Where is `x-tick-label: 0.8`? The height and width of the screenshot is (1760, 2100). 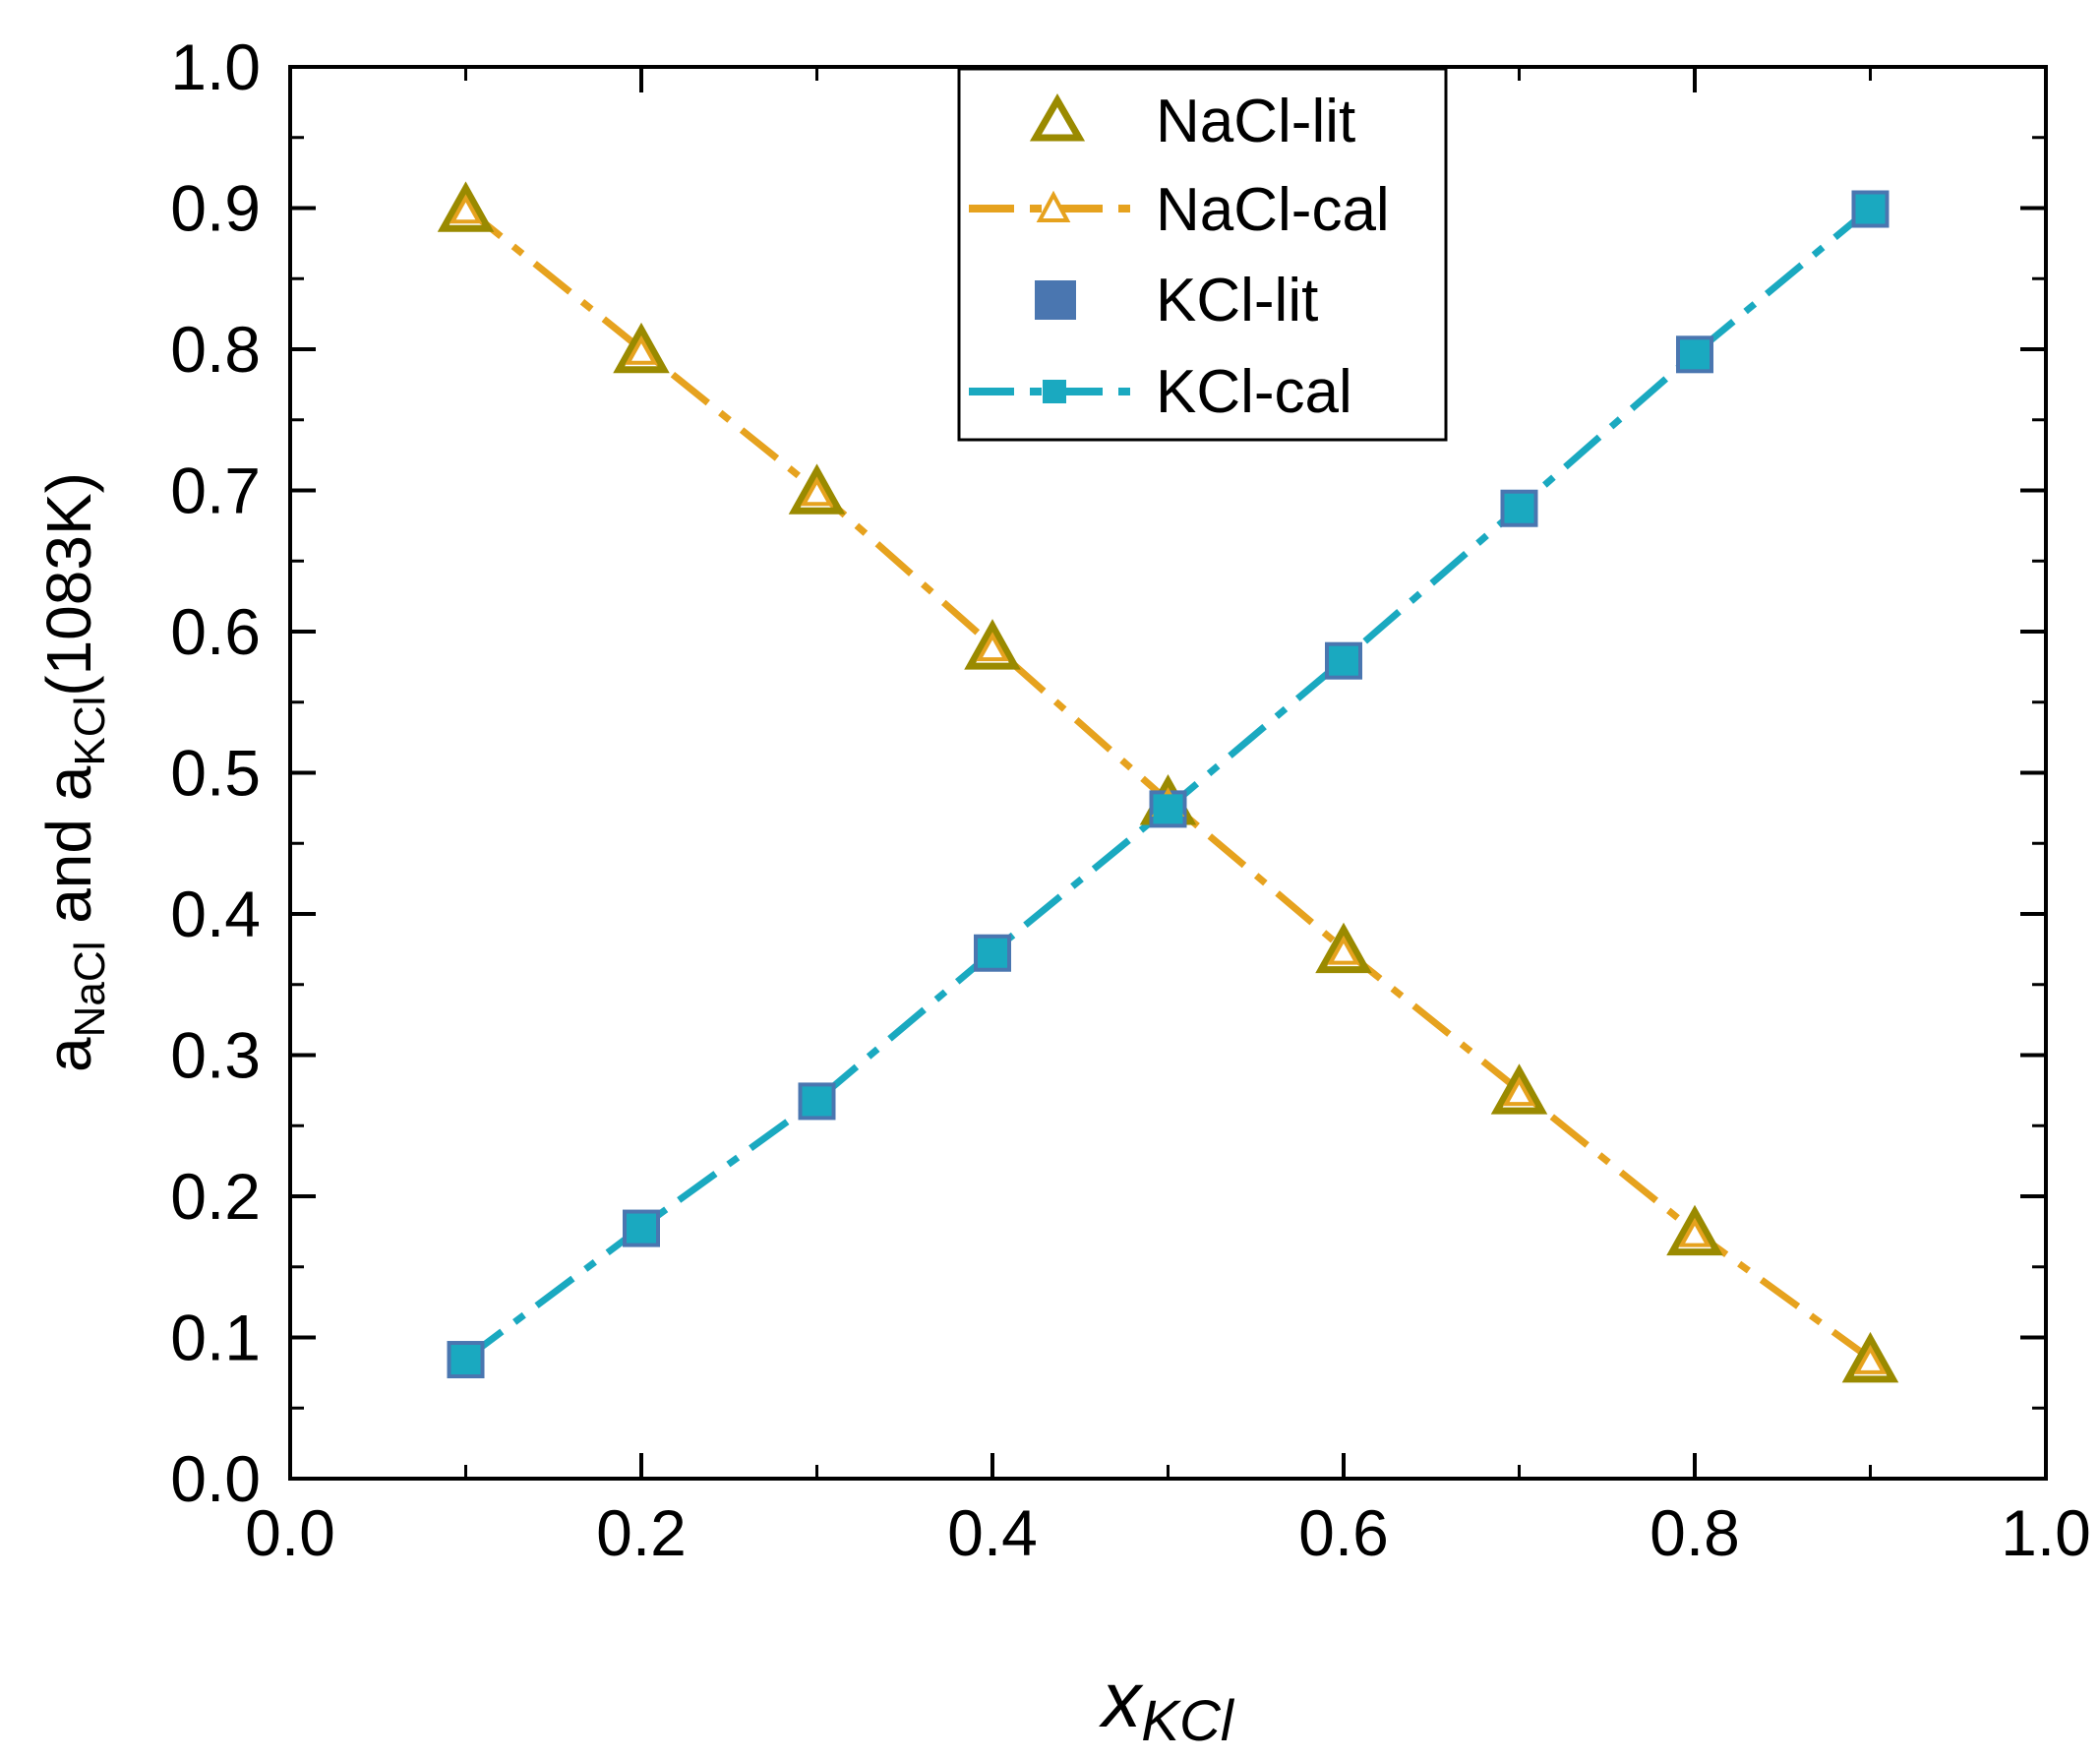
x-tick-label: 0.8 is located at coordinates (1695, 1532).